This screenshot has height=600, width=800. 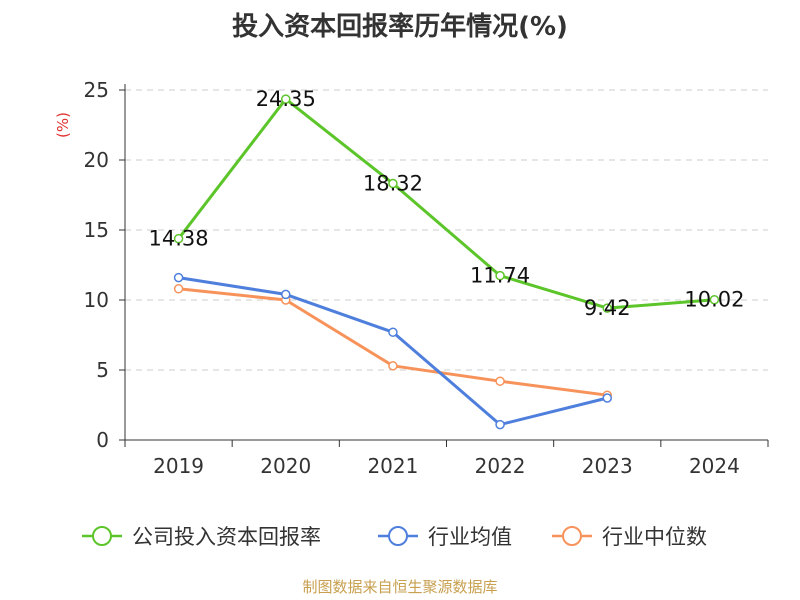 I want to click on x-tick-label: 2023, so click(x=607, y=466).